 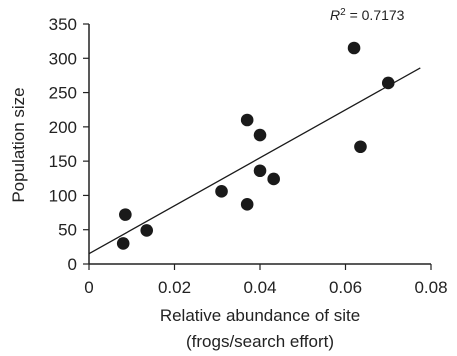 What do you see at coordinates (260, 341) in the screenshot?
I see `x-axis-label-line-2: (frogs/search effort)` at bounding box center [260, 341].